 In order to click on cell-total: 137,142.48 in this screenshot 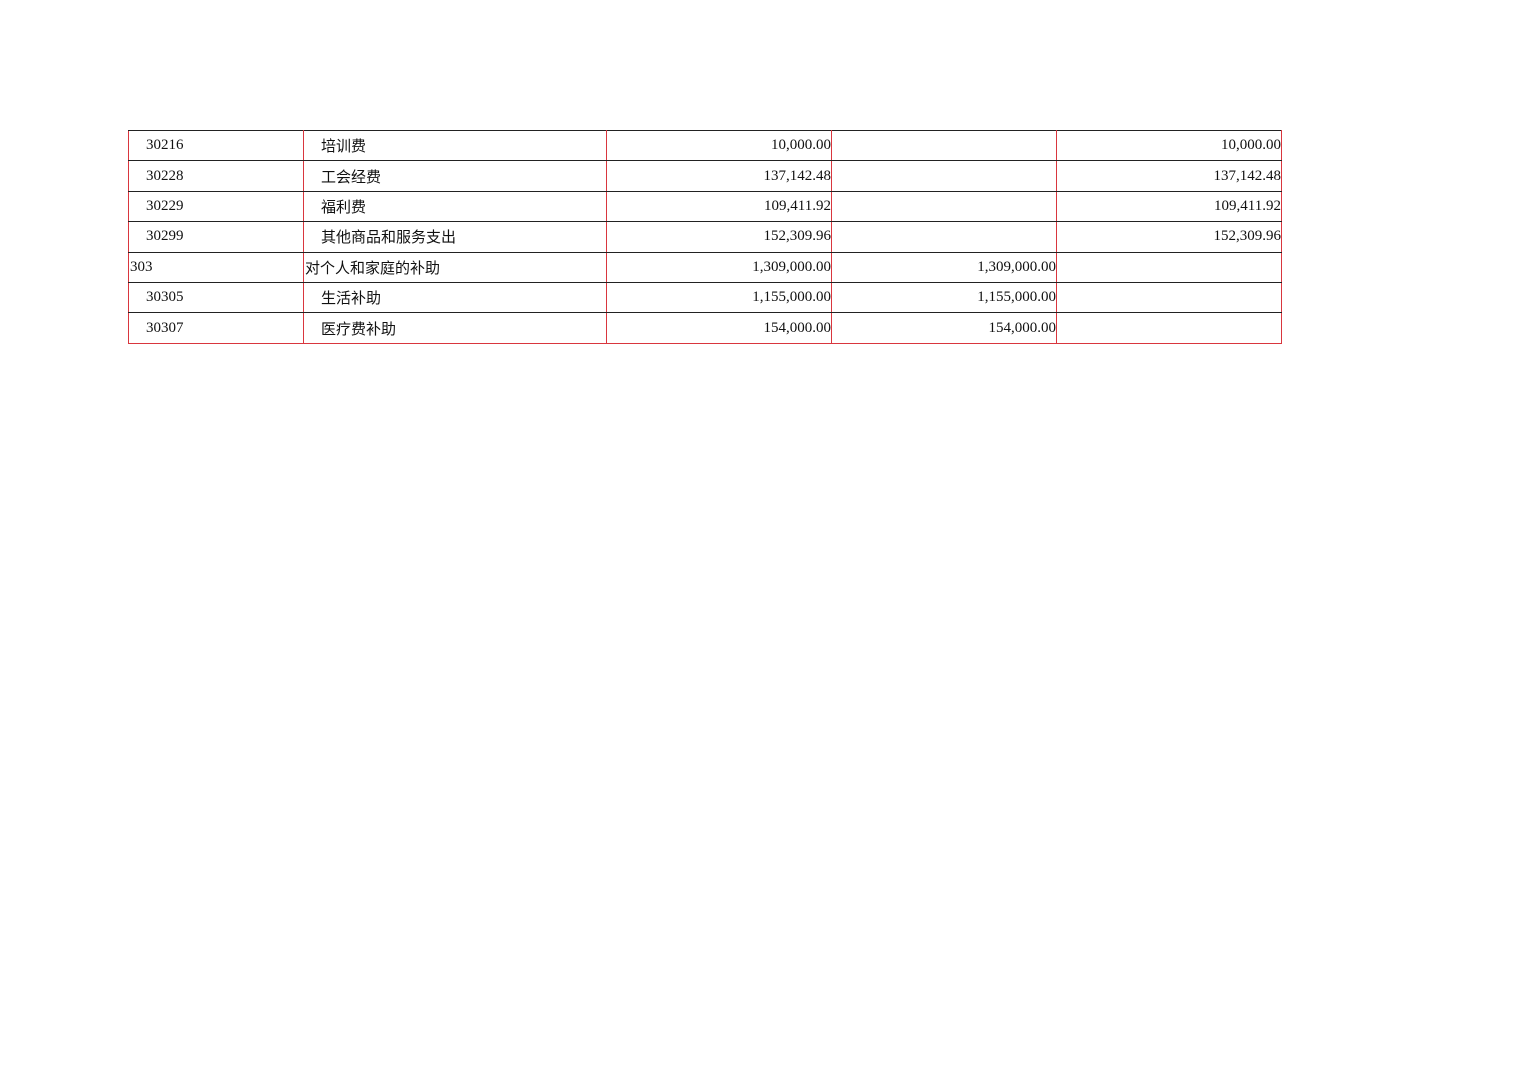, I will do `click(719, 176)`.